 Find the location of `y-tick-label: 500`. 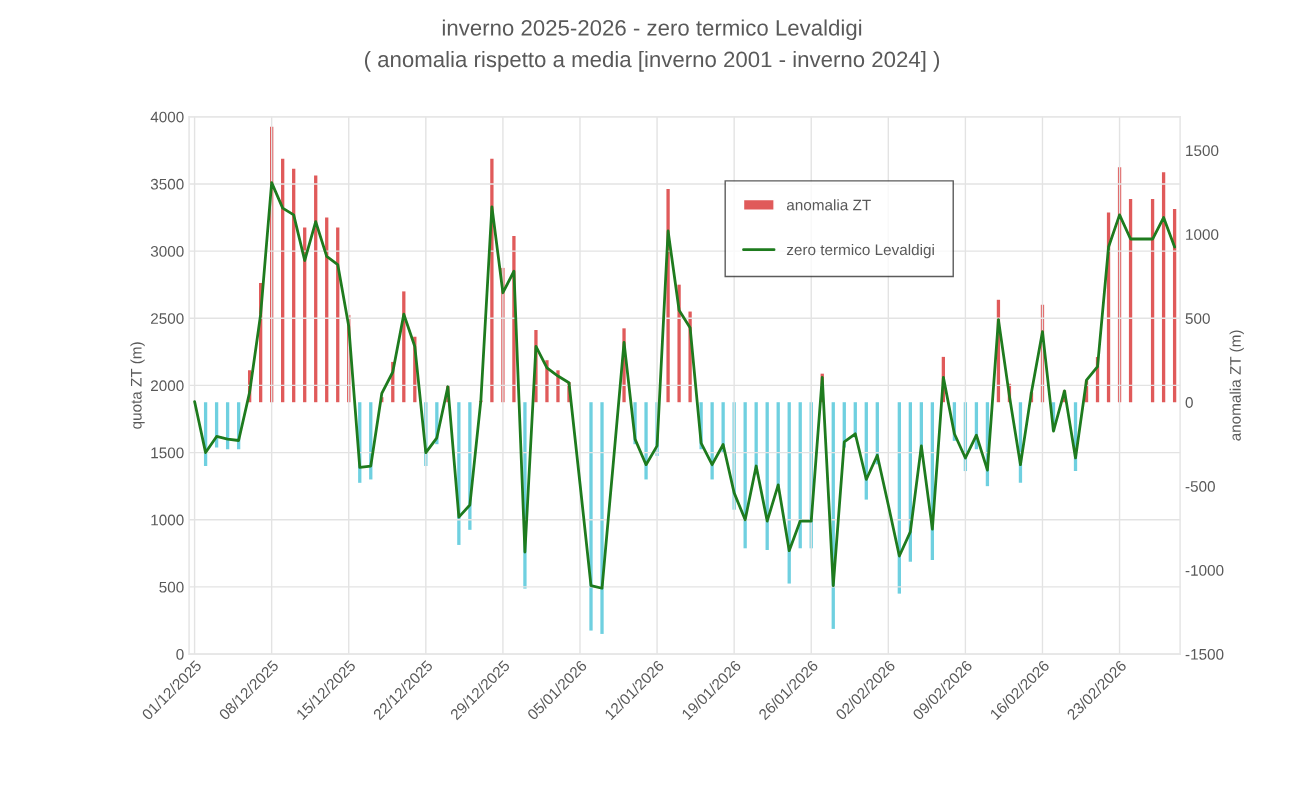

y-tick-label: 500 is located at coordinates (171, 587).